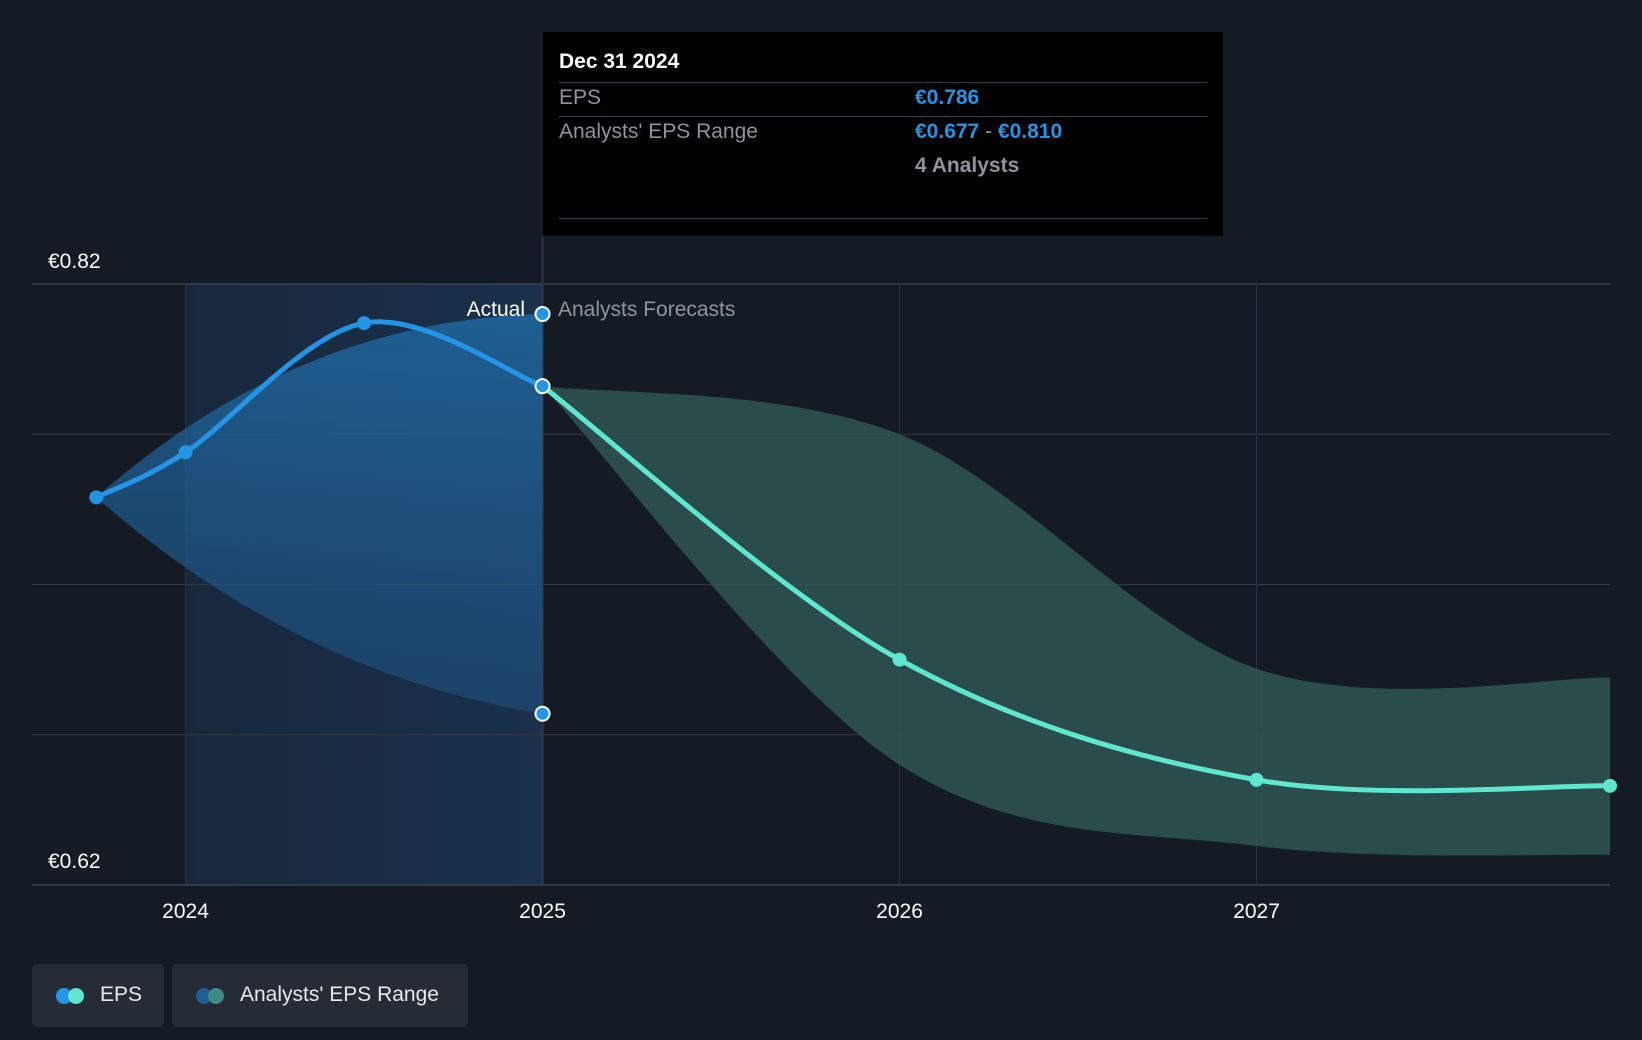  I want to click on actual-range-area, so click(319, 514).